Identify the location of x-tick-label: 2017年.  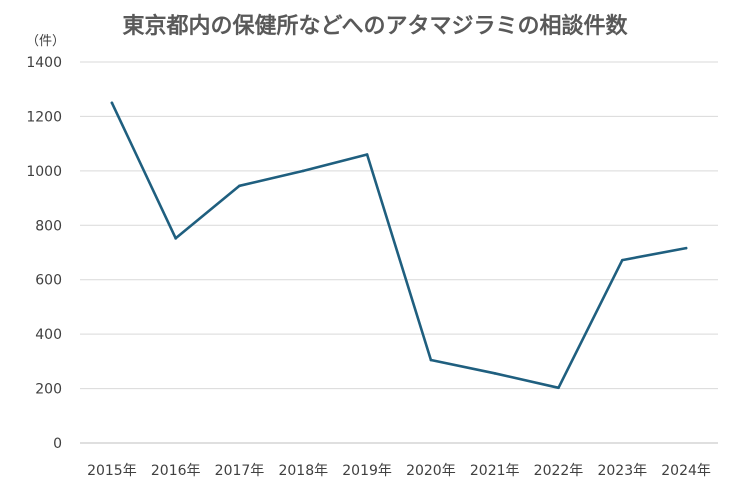
(240, 471).